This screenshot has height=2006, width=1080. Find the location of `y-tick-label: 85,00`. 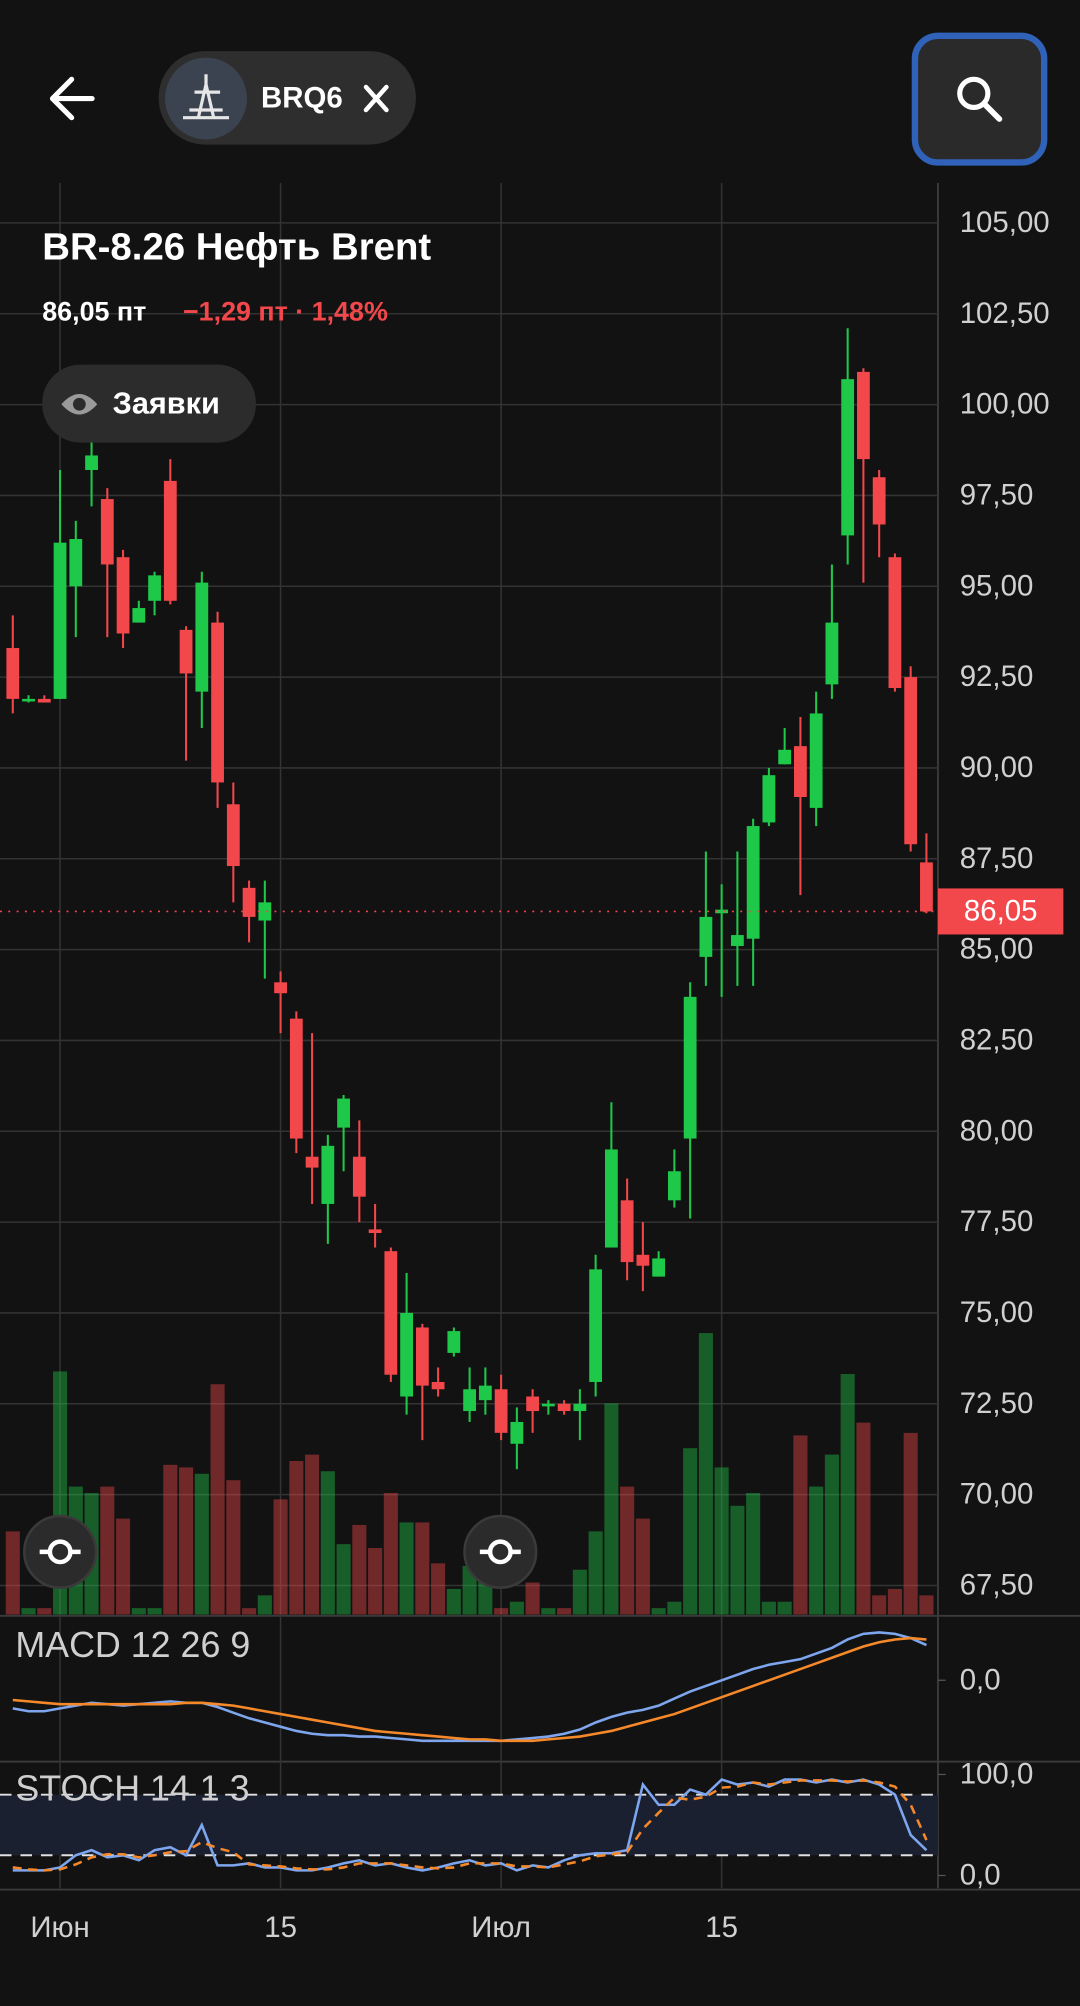

y-tick-label: 85,00 is located at coordinates (997, 949).